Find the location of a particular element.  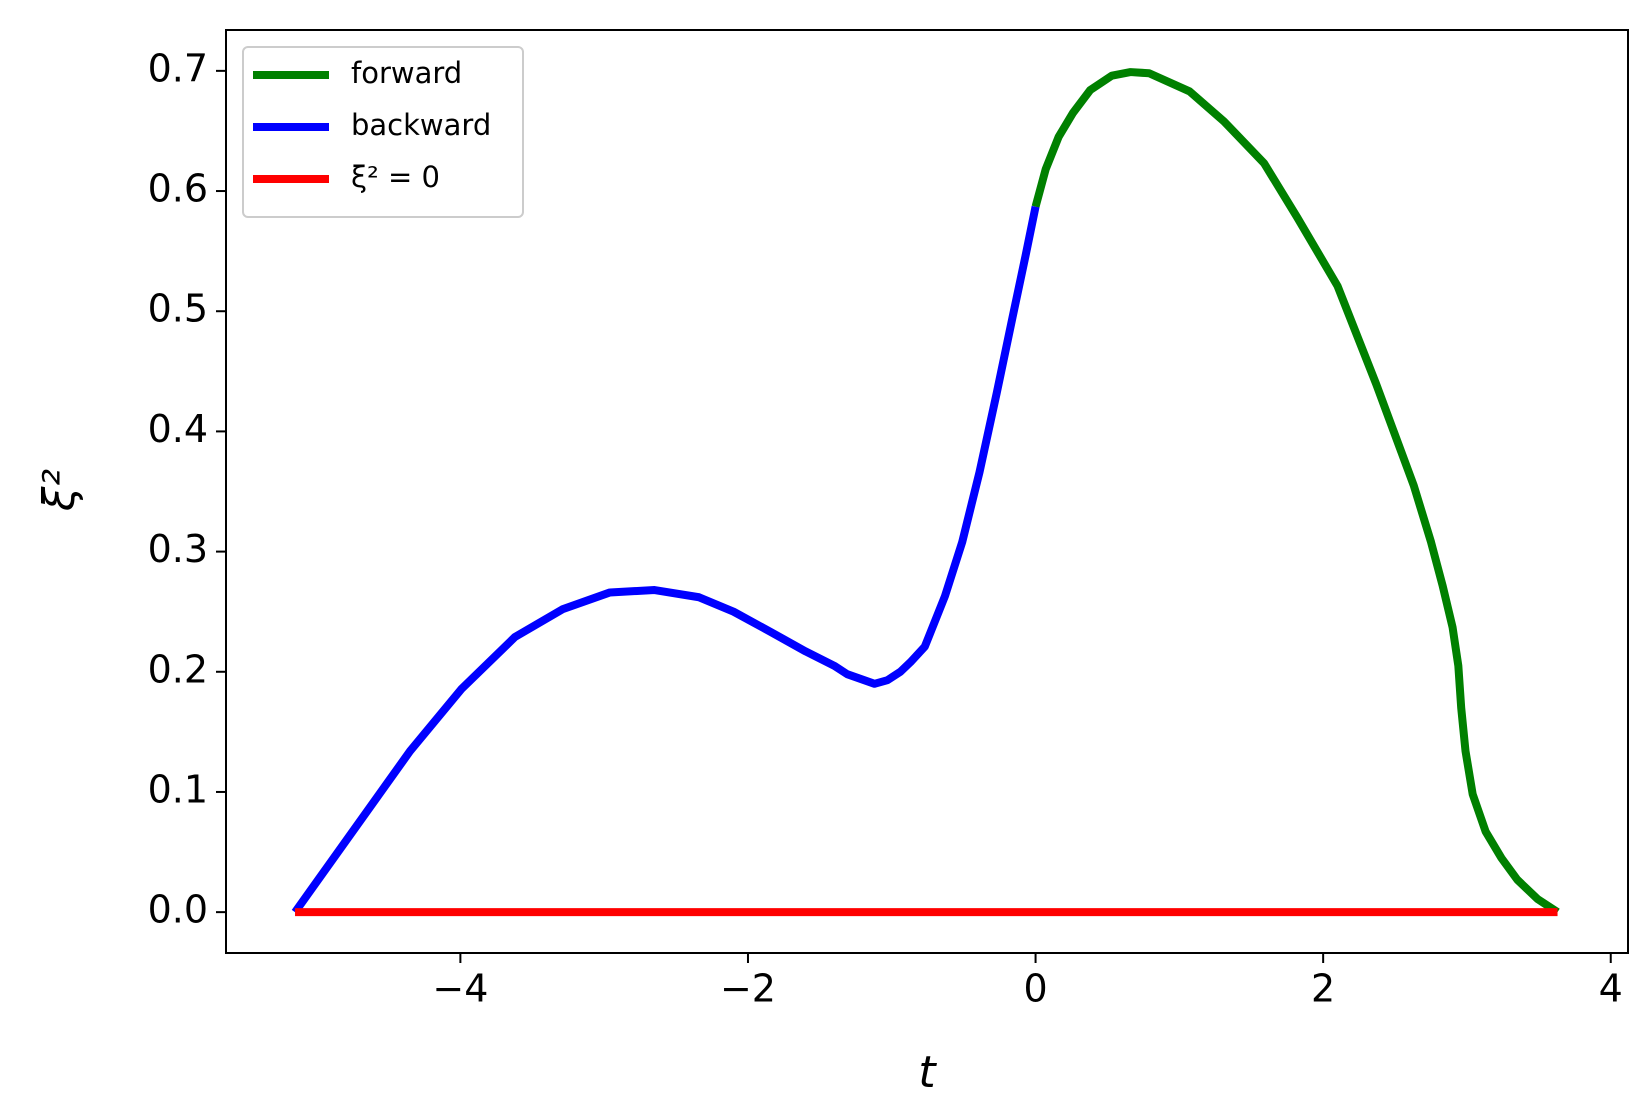

x-axis-label: t is located at coordinates (927, 1072).